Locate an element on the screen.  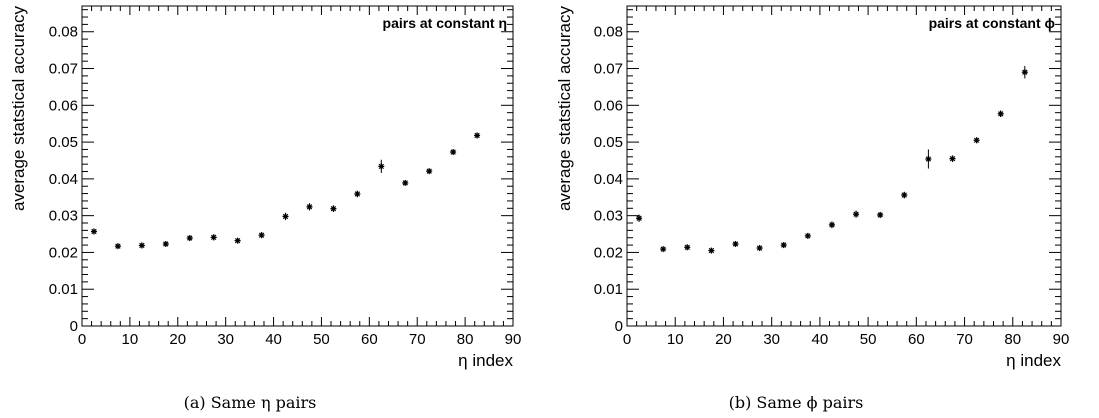
x-tick-label: 0 is located at coordinates (627, 339).